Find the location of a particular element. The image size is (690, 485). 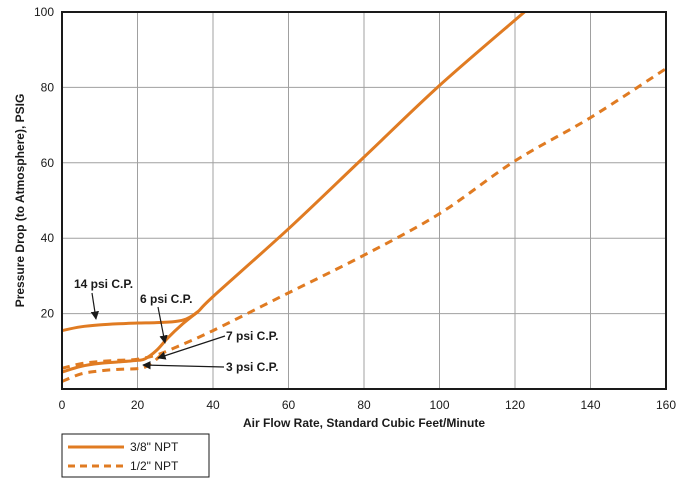

x-tick-label: 80 is located at coordinates (364, 405).